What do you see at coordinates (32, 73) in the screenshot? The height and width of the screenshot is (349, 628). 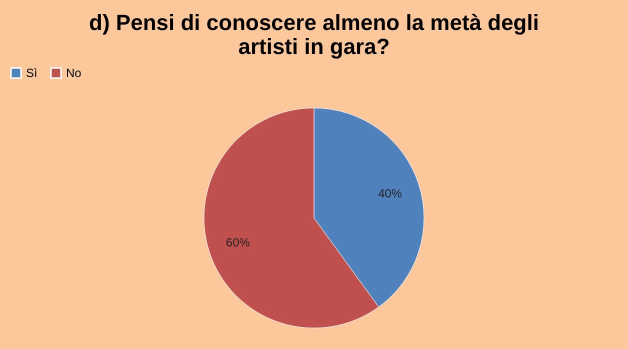 I see `legend-label: Sì` at bounding box center [32, 73].